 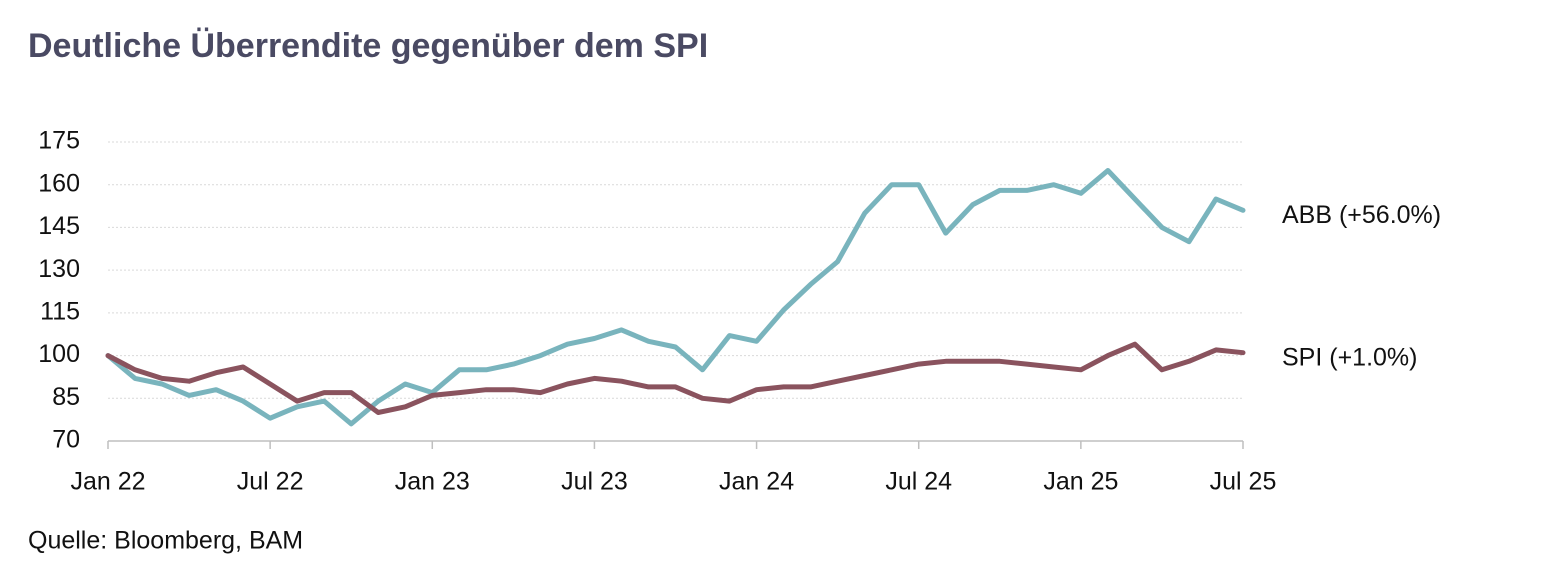 What do you see at coordinates (1349, 357) in the screenshot?
I see `series-label: SPI (+1.0%)` at bounding box center [1349, 357].